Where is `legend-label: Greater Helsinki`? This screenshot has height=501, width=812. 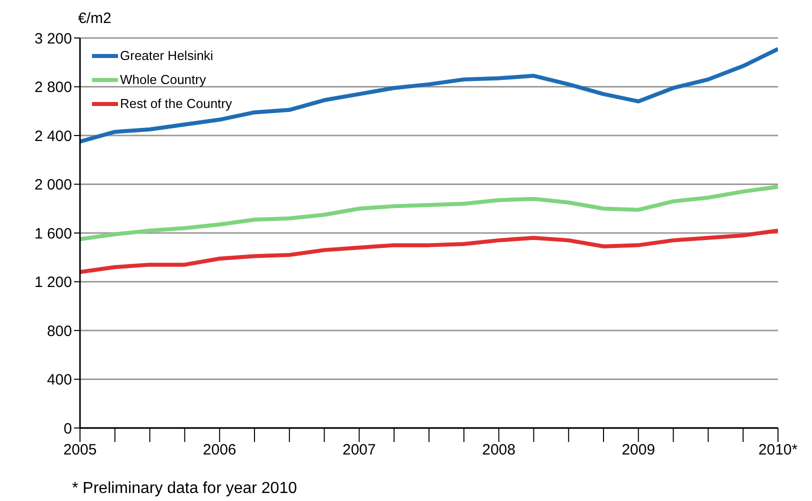 legend-label: Greater Helsinki is located at coordinates (167, 56).